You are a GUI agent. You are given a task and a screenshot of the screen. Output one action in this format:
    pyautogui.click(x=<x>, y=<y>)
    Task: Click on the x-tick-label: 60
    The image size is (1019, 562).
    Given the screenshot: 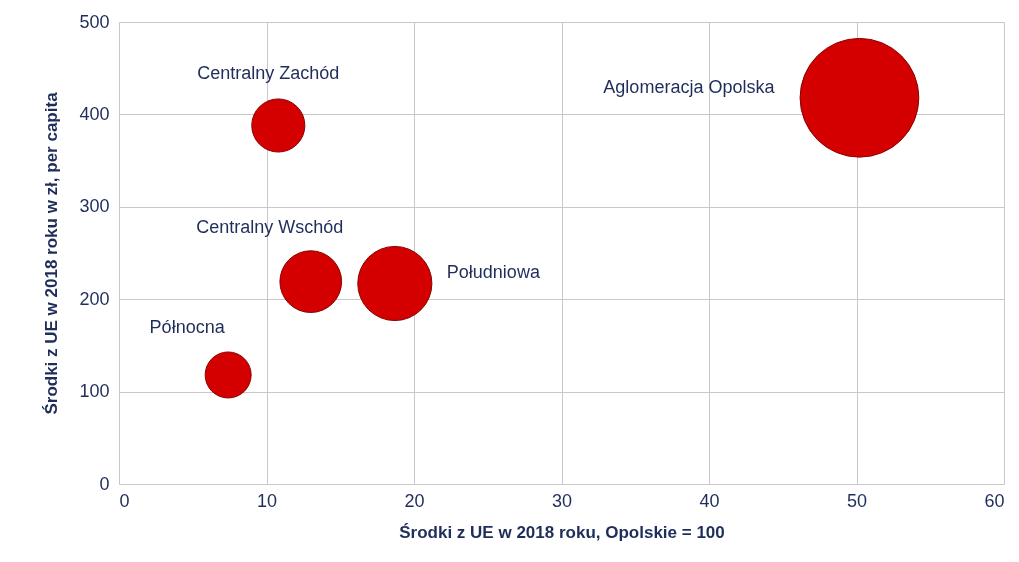 What is the action you would take?
    pyautogui.click(x=994, y=500)
    